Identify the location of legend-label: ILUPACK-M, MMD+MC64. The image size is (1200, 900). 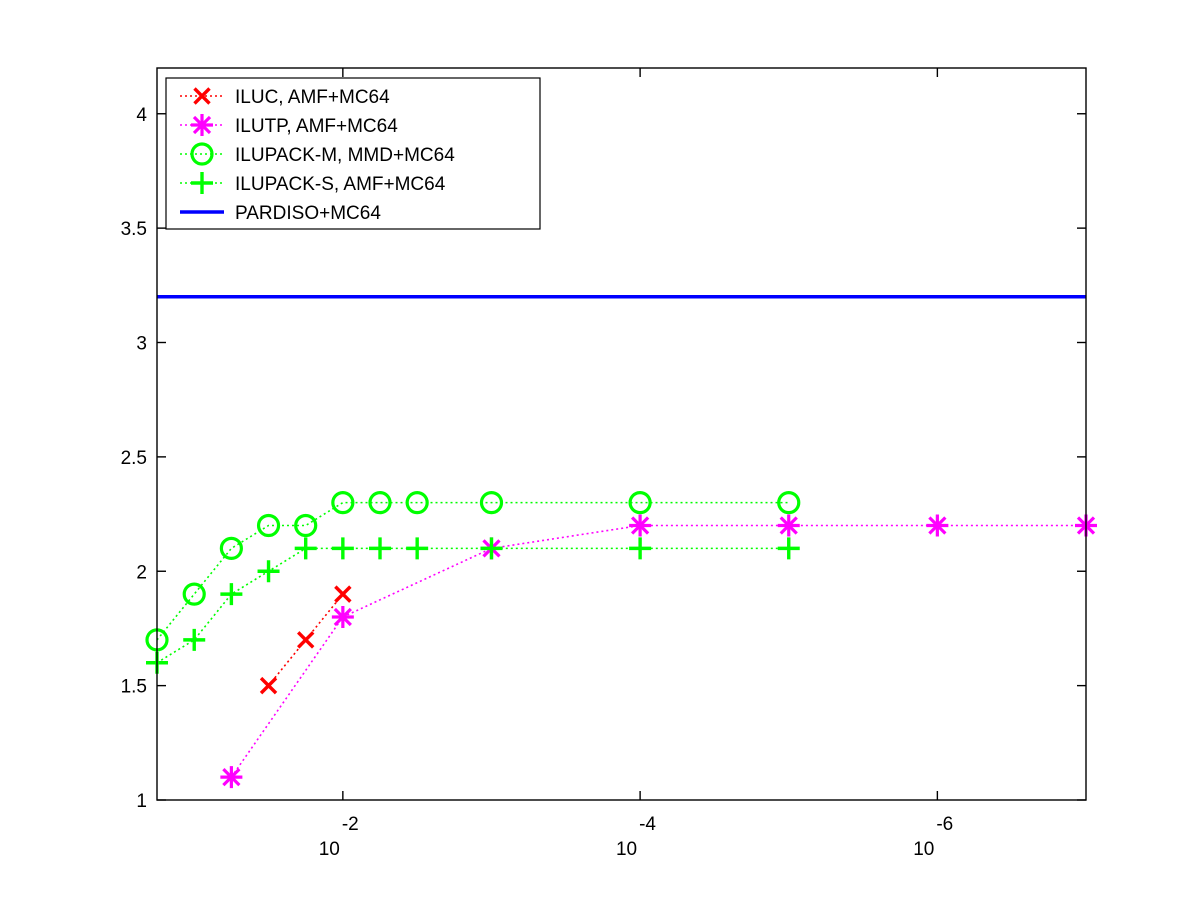
(345, 155).